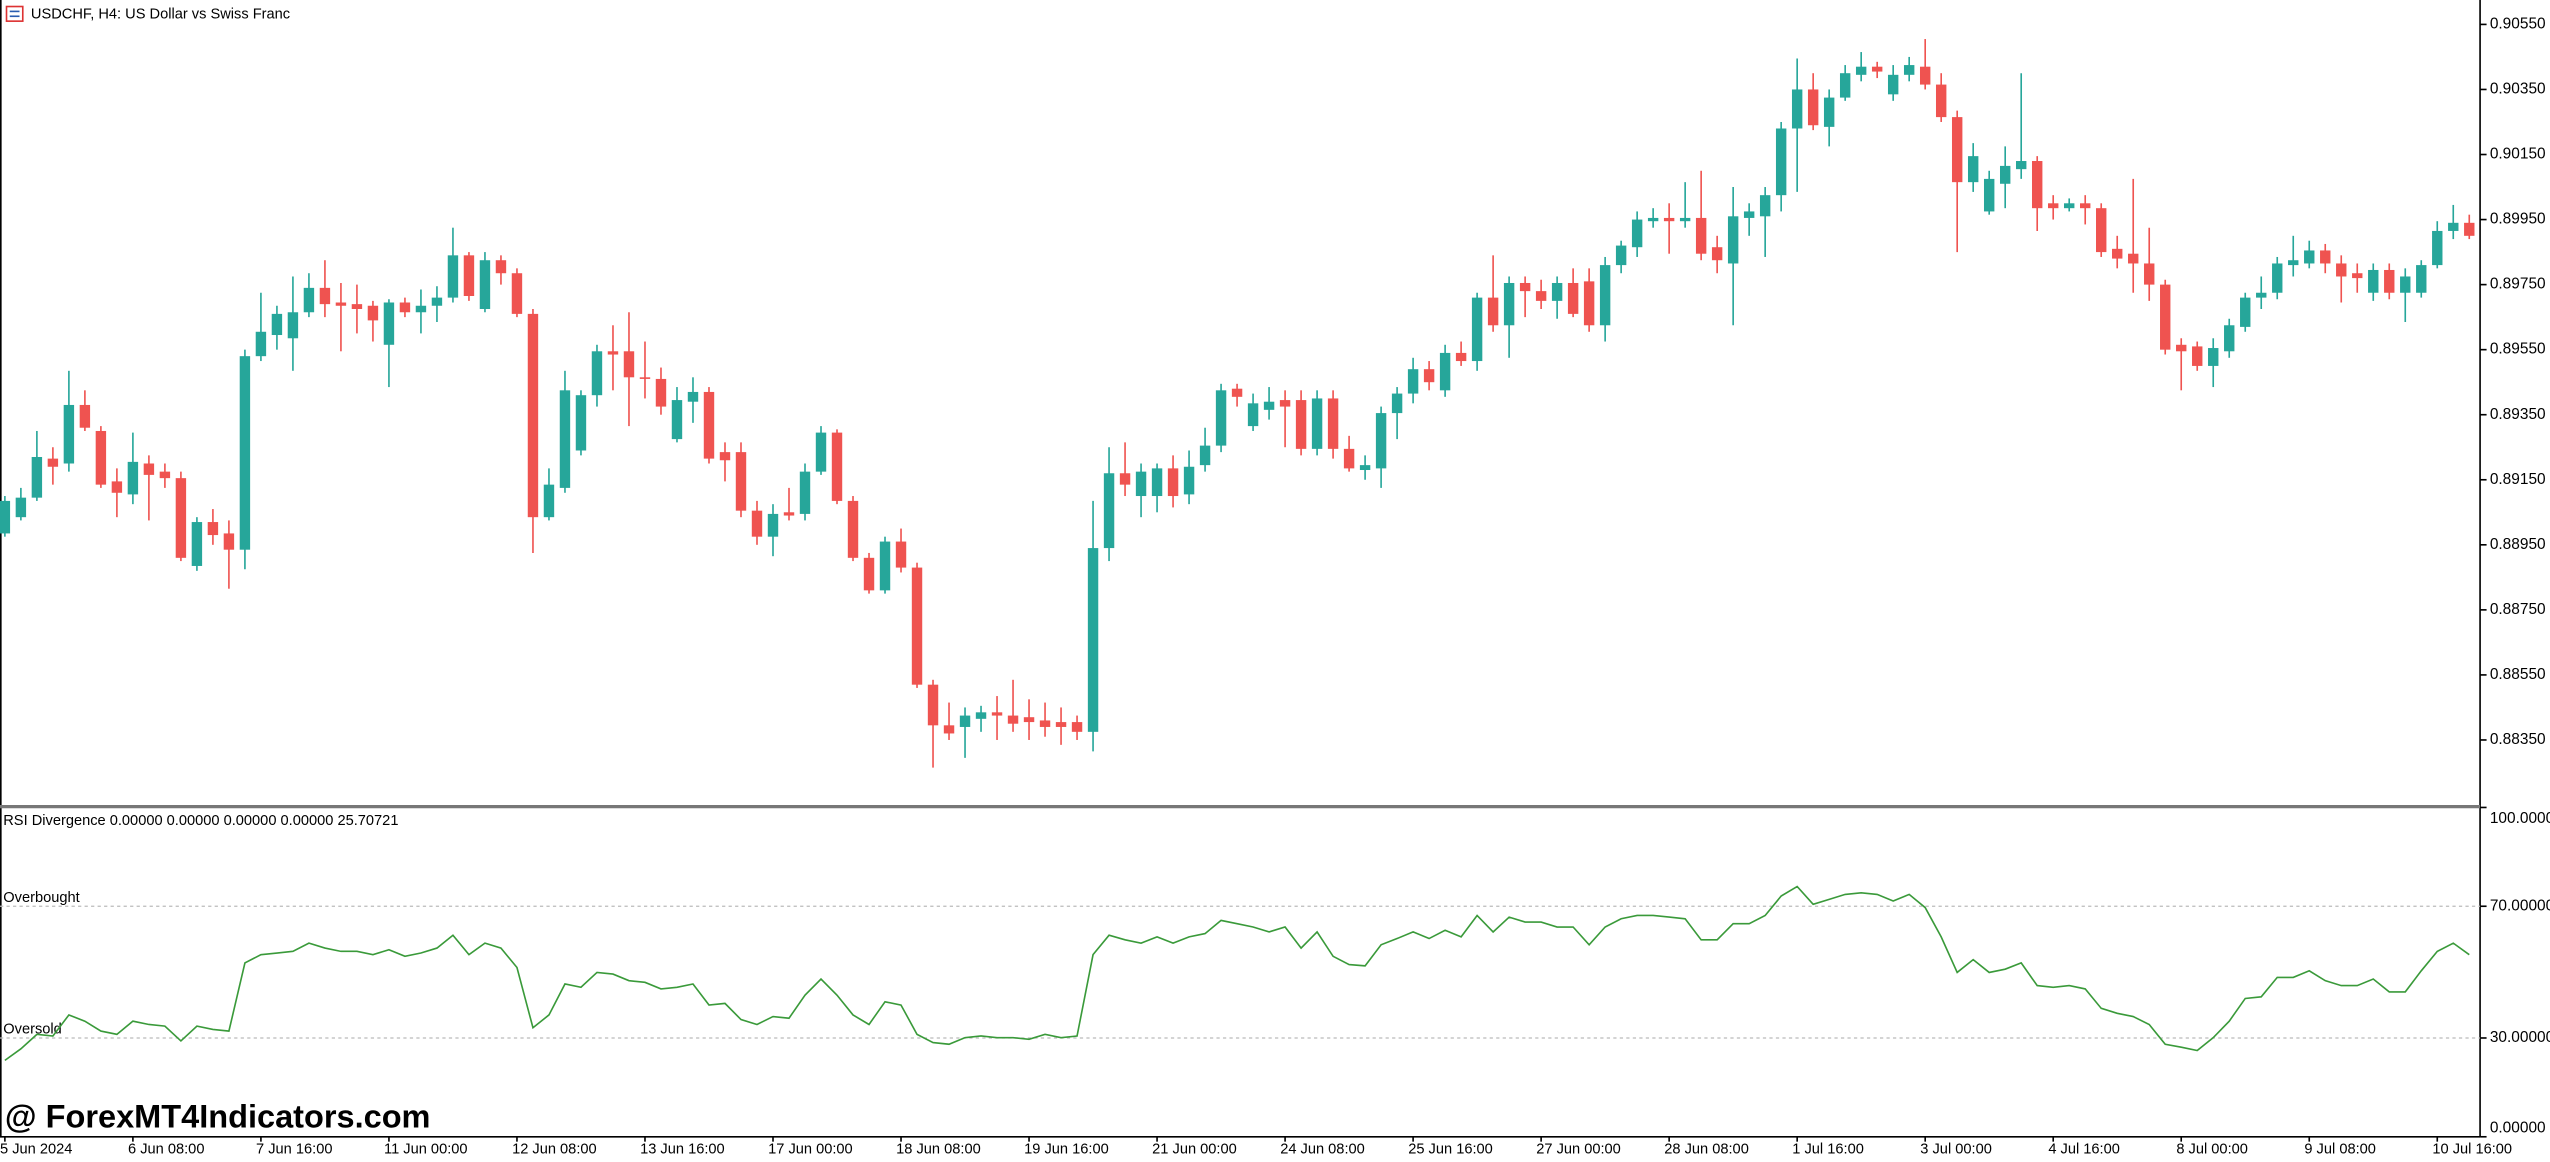 Image resolution: width=2550 pixels, height=1162 pixels. What do you see at coordinates (160, 15) in the screenshot?
I see `chart-title: USDCHF, H4: US Dollar vs Swiss Franc` at bounding box center [160, 15].